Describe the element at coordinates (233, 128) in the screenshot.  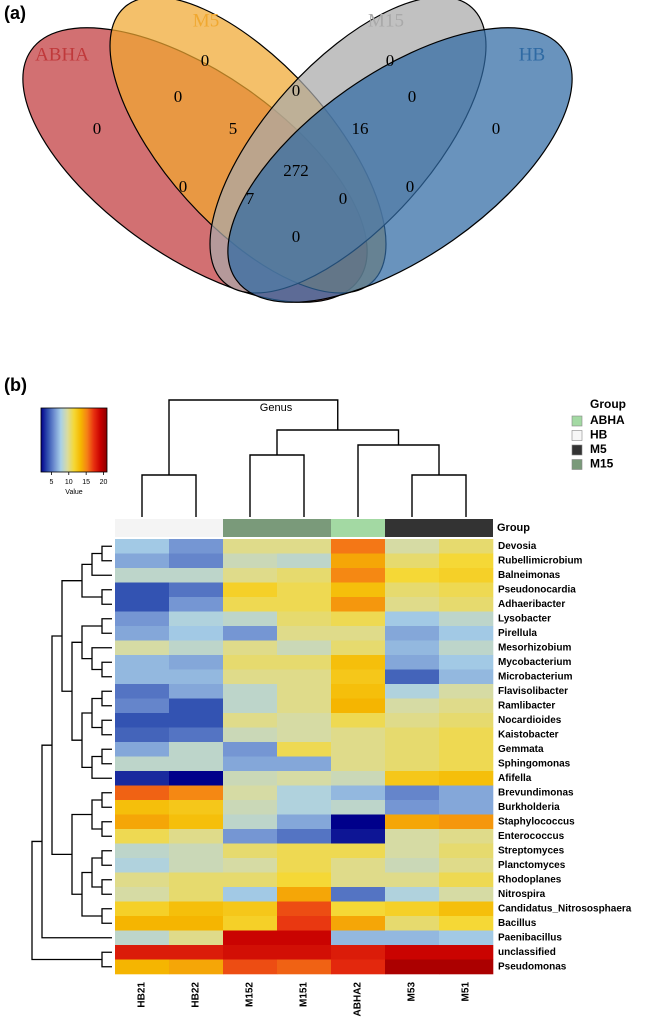
I see `venn-count: 5` at that location.